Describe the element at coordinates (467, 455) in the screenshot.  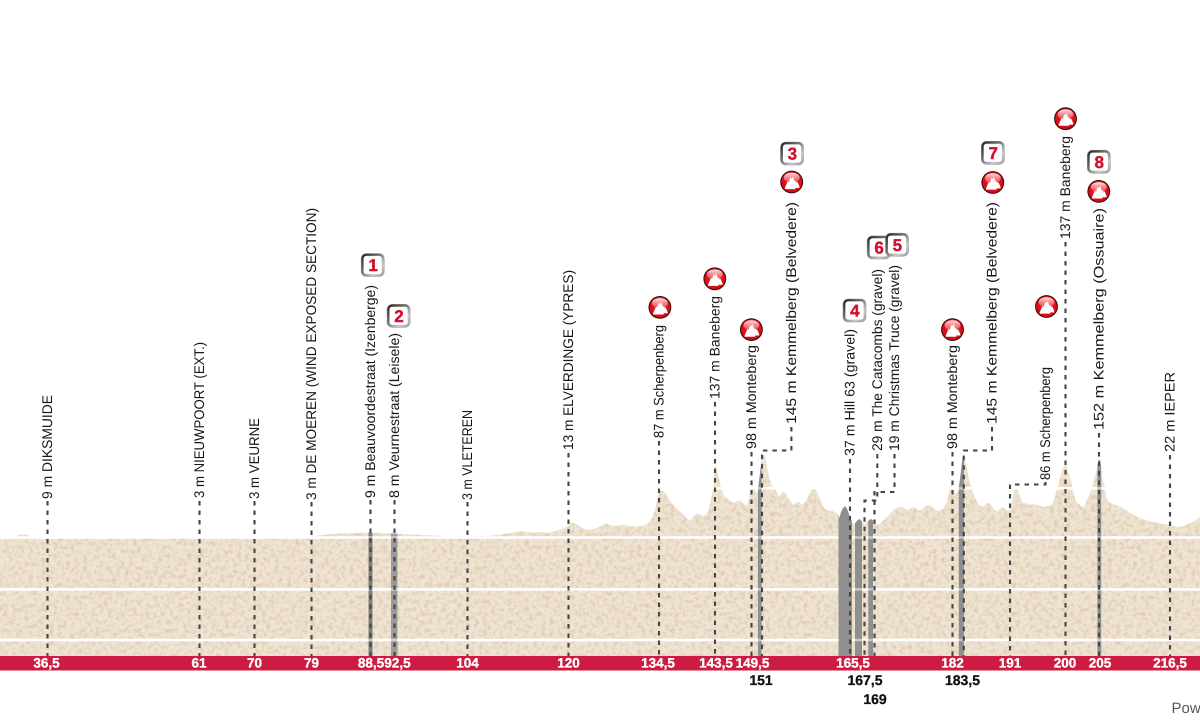
I see `svg-text: 3 m VLETEREN` at that location.